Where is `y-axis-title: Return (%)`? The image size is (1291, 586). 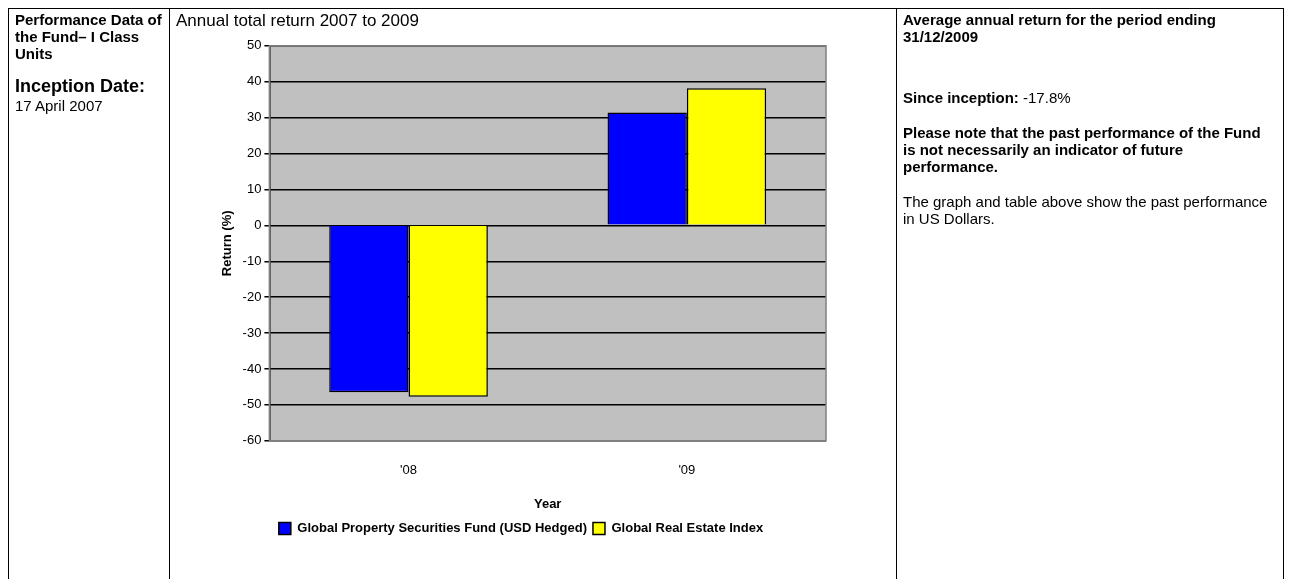 y-axis-title: Return (%) is located at coordinates (227, 243).